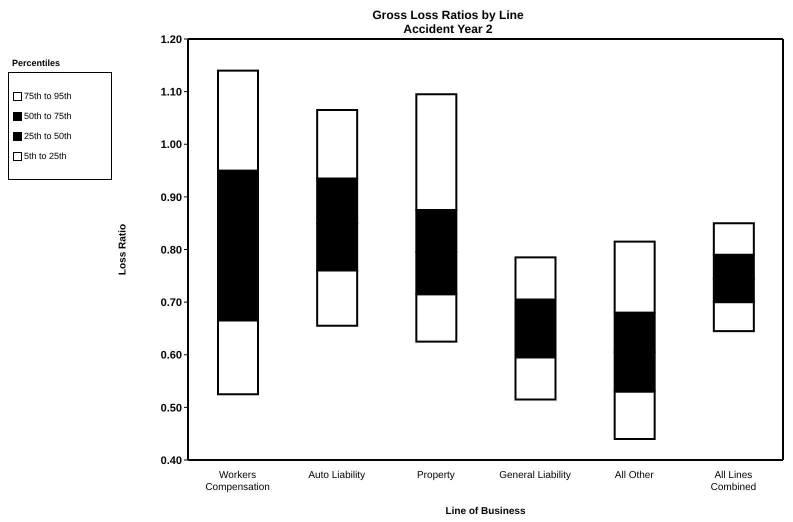  What do you see at coordinates (171, 145) in the screenshot?
I see `y-tick-label: 1.00` at bounding box center [171, 145].